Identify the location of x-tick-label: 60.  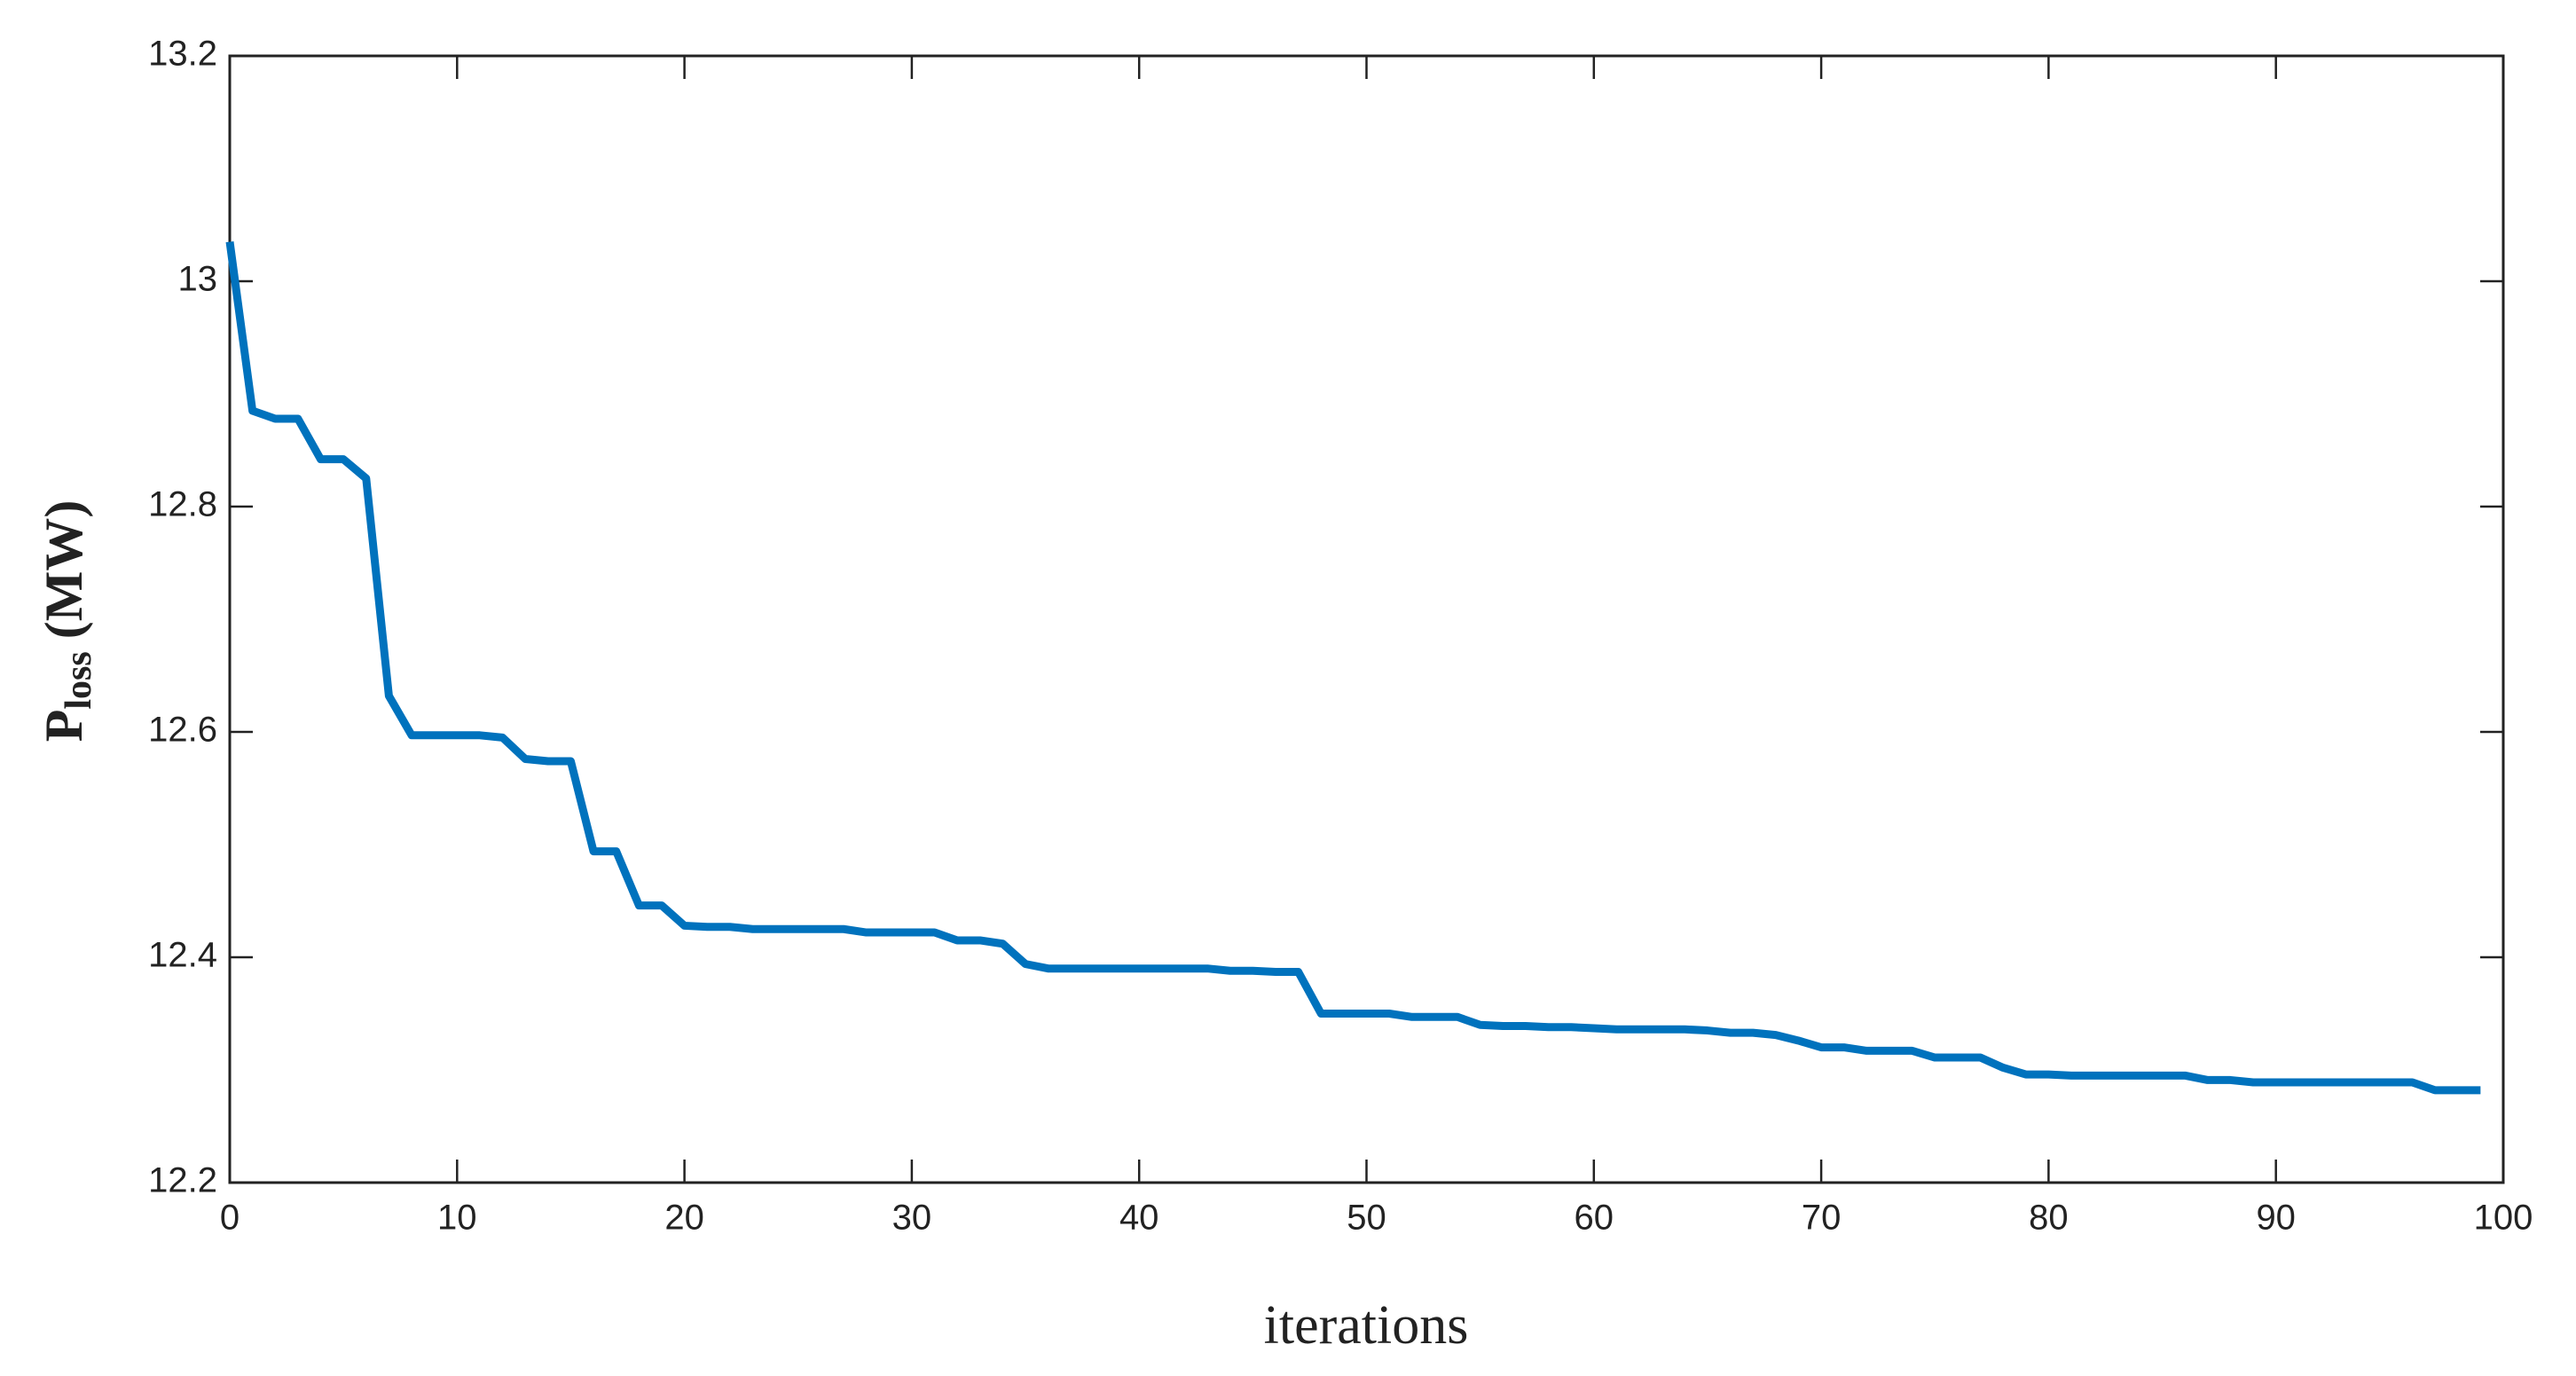
(1594, 1218).